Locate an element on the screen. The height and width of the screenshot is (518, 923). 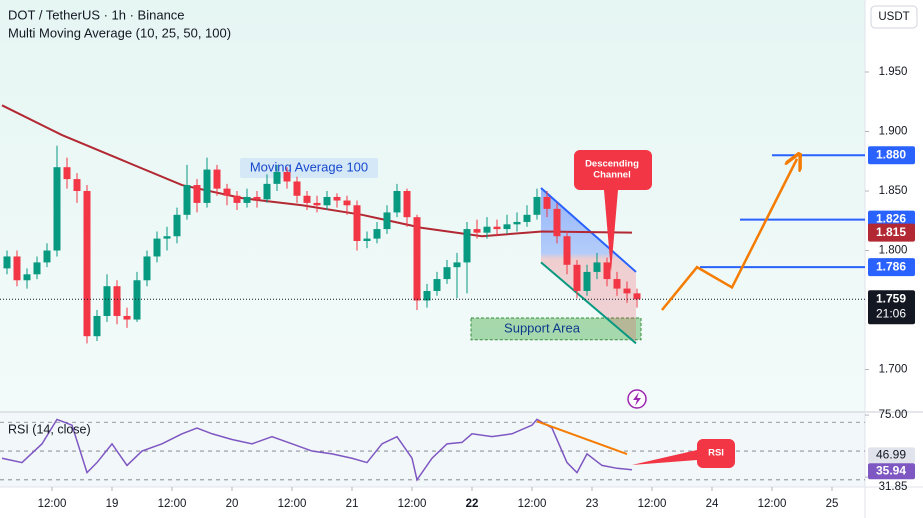
channel-callout is located at coordinates (613, 211).